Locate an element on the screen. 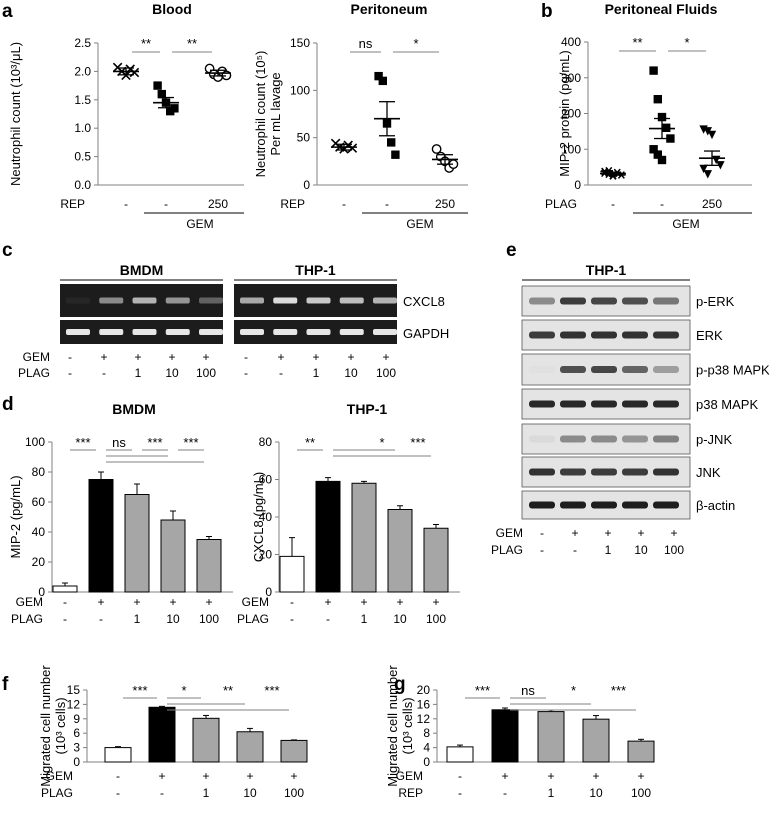 This screenshot has height=813, width=782. y-tick-label: 80 is located at coordinates (266, 442).